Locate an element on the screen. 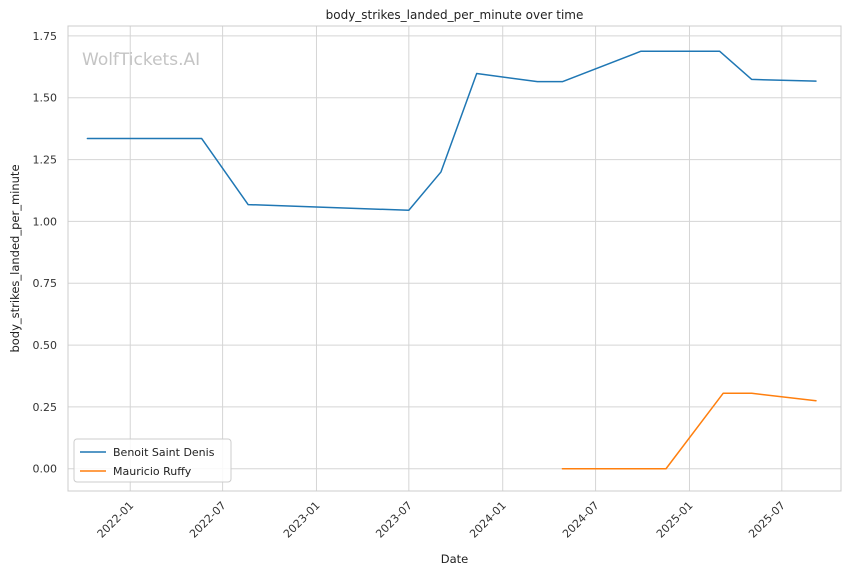  y-tick-label: 1.50 is located at coordinates (45, 98).